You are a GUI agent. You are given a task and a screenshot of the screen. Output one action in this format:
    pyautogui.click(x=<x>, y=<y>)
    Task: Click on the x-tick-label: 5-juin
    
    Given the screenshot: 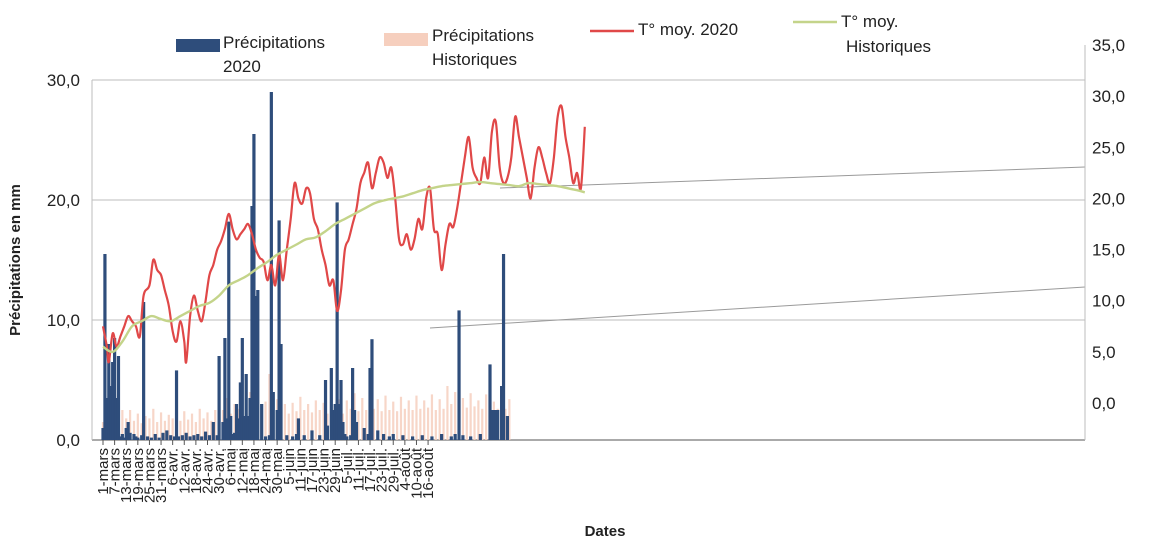 What is the action you would take?
    pyautogui.click(x=289, y=466)
    